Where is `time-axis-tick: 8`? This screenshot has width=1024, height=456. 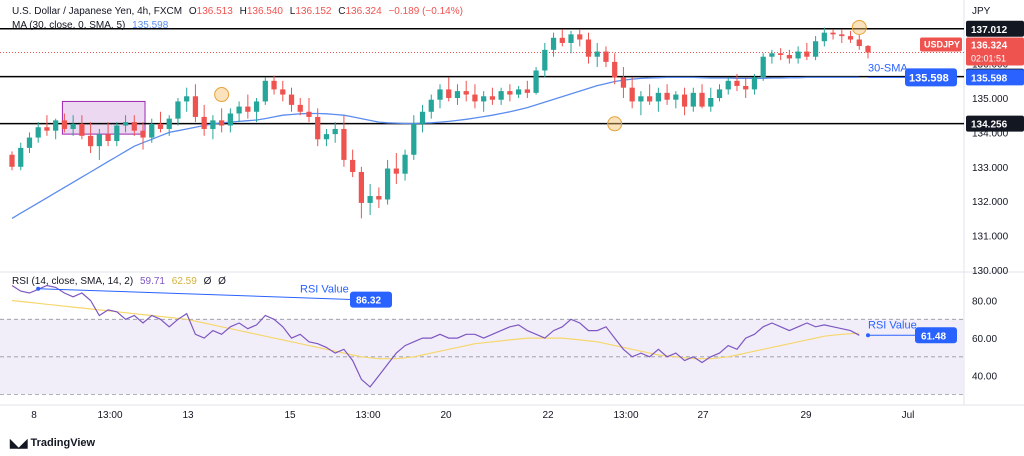
time-axis-tick: 8 is located at coordinates (34, 415).